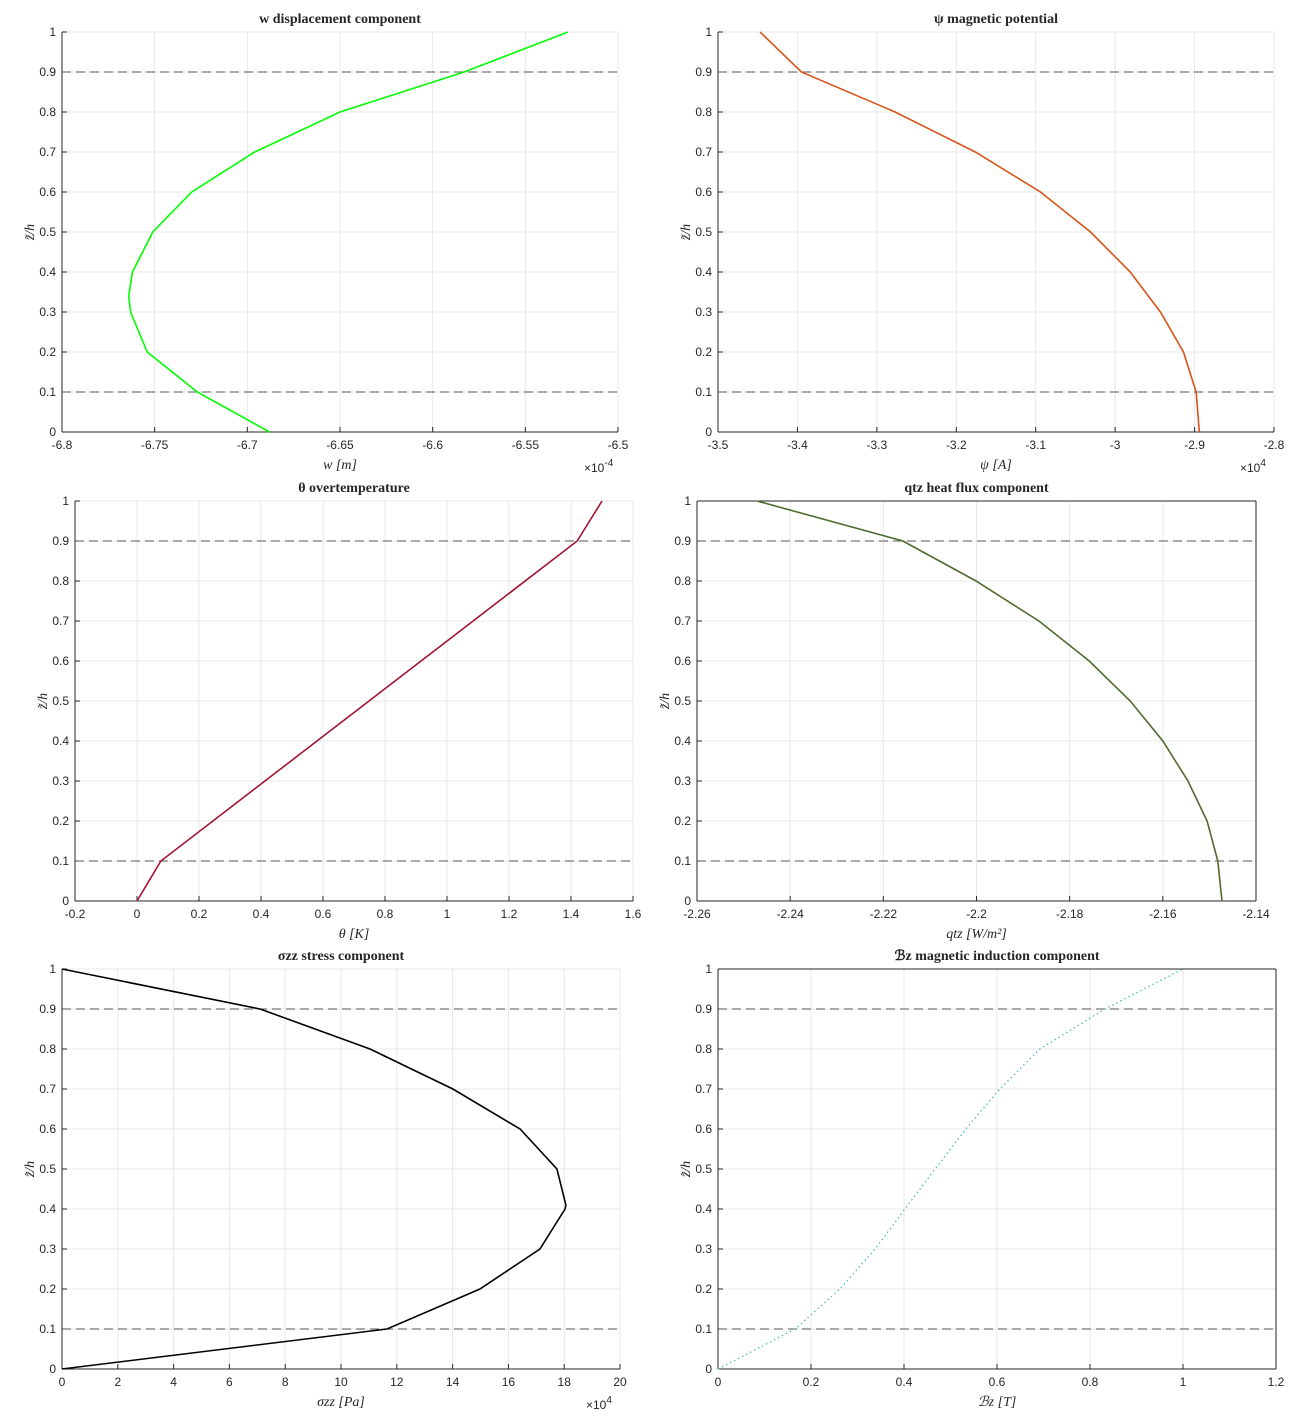  What do you see at coordinates (997, 1402) in the screenshot?
I see `x-axis-label: ℬz [T]` at bounding box center [997, 1402].